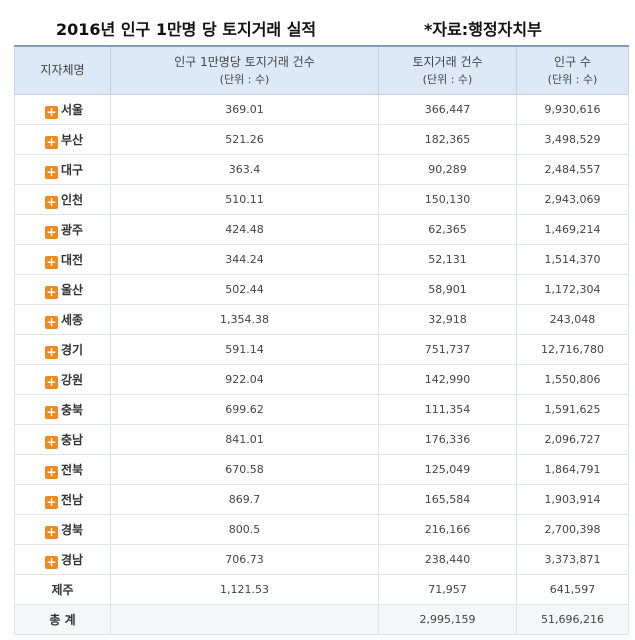 The width and height of the screenshot is (635, 640). What do you see at coordinates (62, 289) in the screenshot?
I see `region-cell: + 울산` at bounding box center [62, 289].